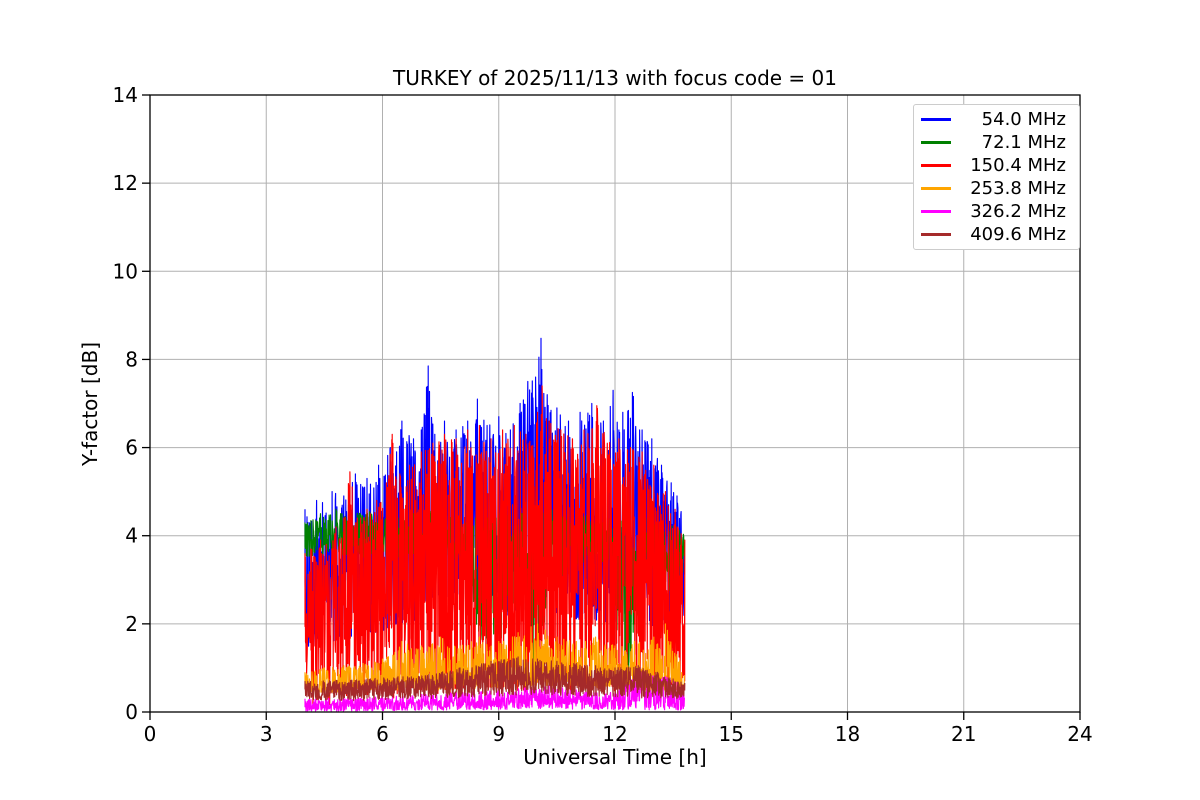 This screenshot has width=1200, height=800. I want to click on legend-entry: 253.8 MHz, so click(996, 188).